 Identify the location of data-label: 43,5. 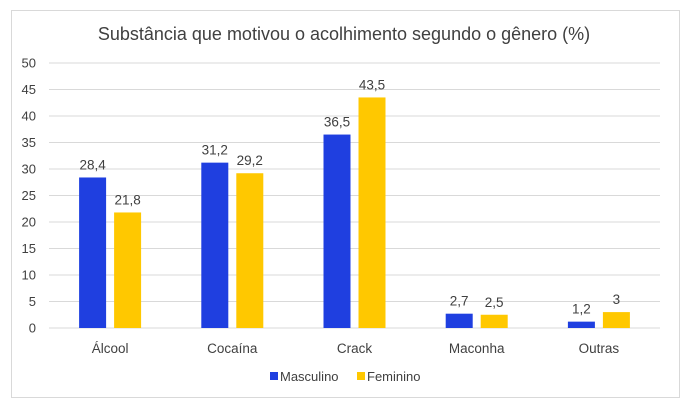
(372, 84).